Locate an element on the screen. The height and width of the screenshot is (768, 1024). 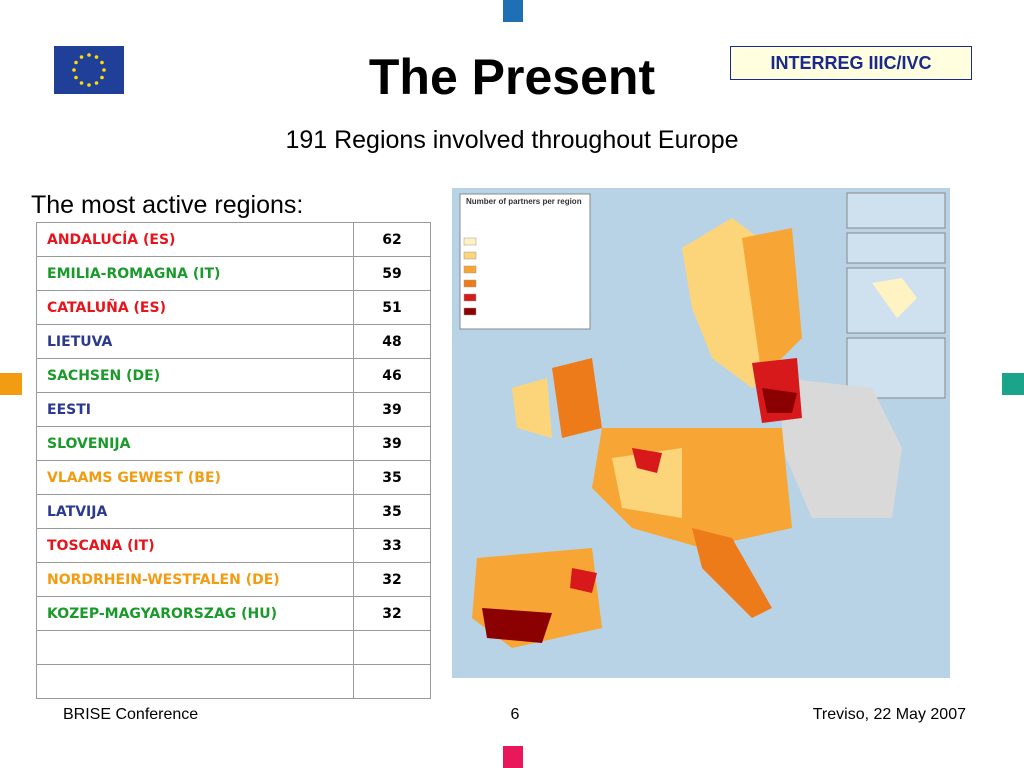
partner-count: 51 is located at coordinates (392, 307).